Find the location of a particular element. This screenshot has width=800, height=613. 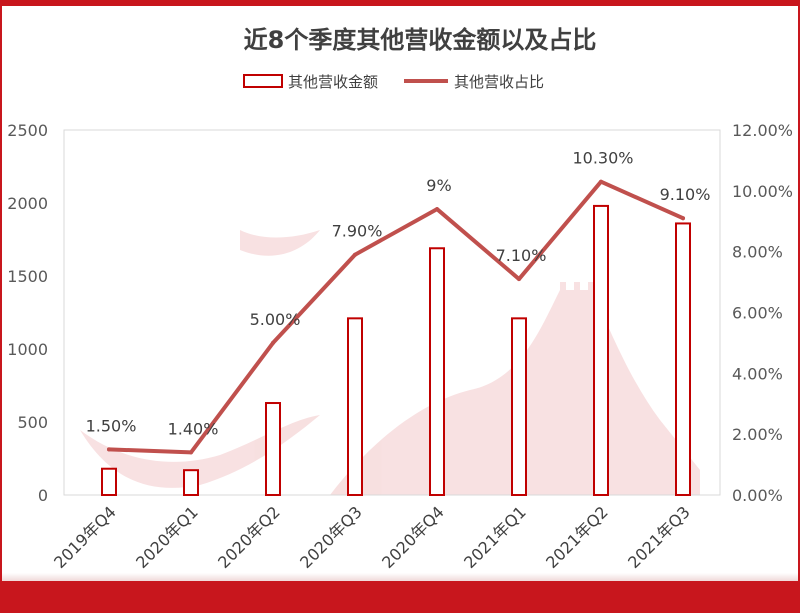

right-axis: 0.00% 2.00% 4.00% 6.00% 8.00% 10.00% 12.00% is located at coordinates (762, 313).